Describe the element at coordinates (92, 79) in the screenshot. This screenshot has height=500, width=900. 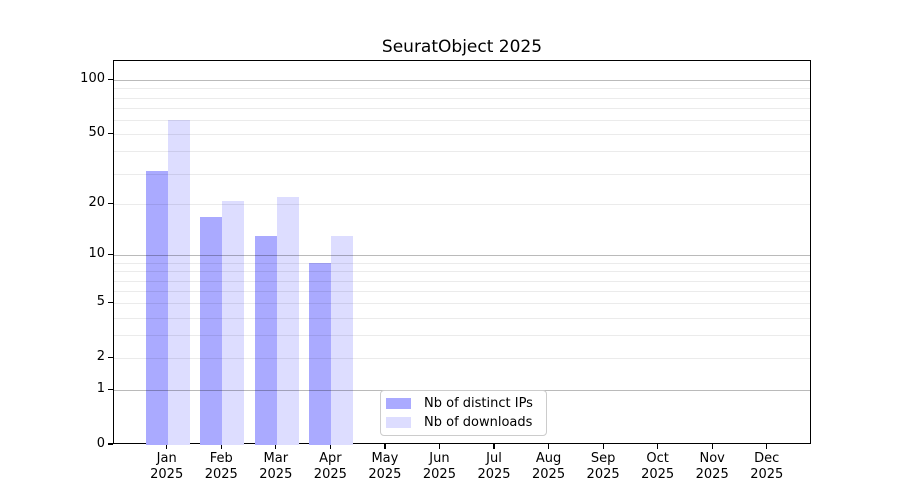
I see `y-tick-label-100: 100` at that location.